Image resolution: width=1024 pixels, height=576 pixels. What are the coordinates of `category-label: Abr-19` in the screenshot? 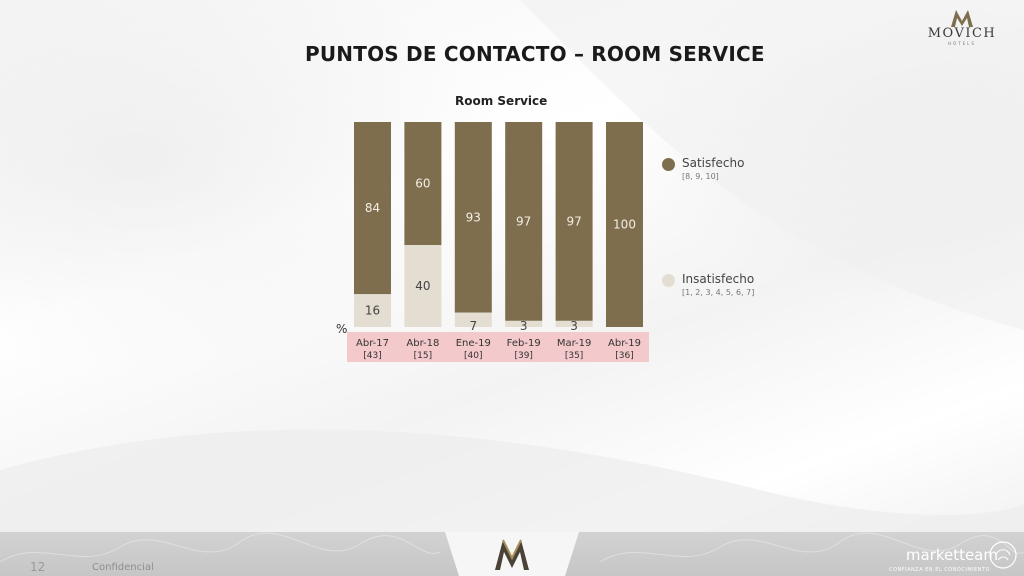 It's located at (624, 343).